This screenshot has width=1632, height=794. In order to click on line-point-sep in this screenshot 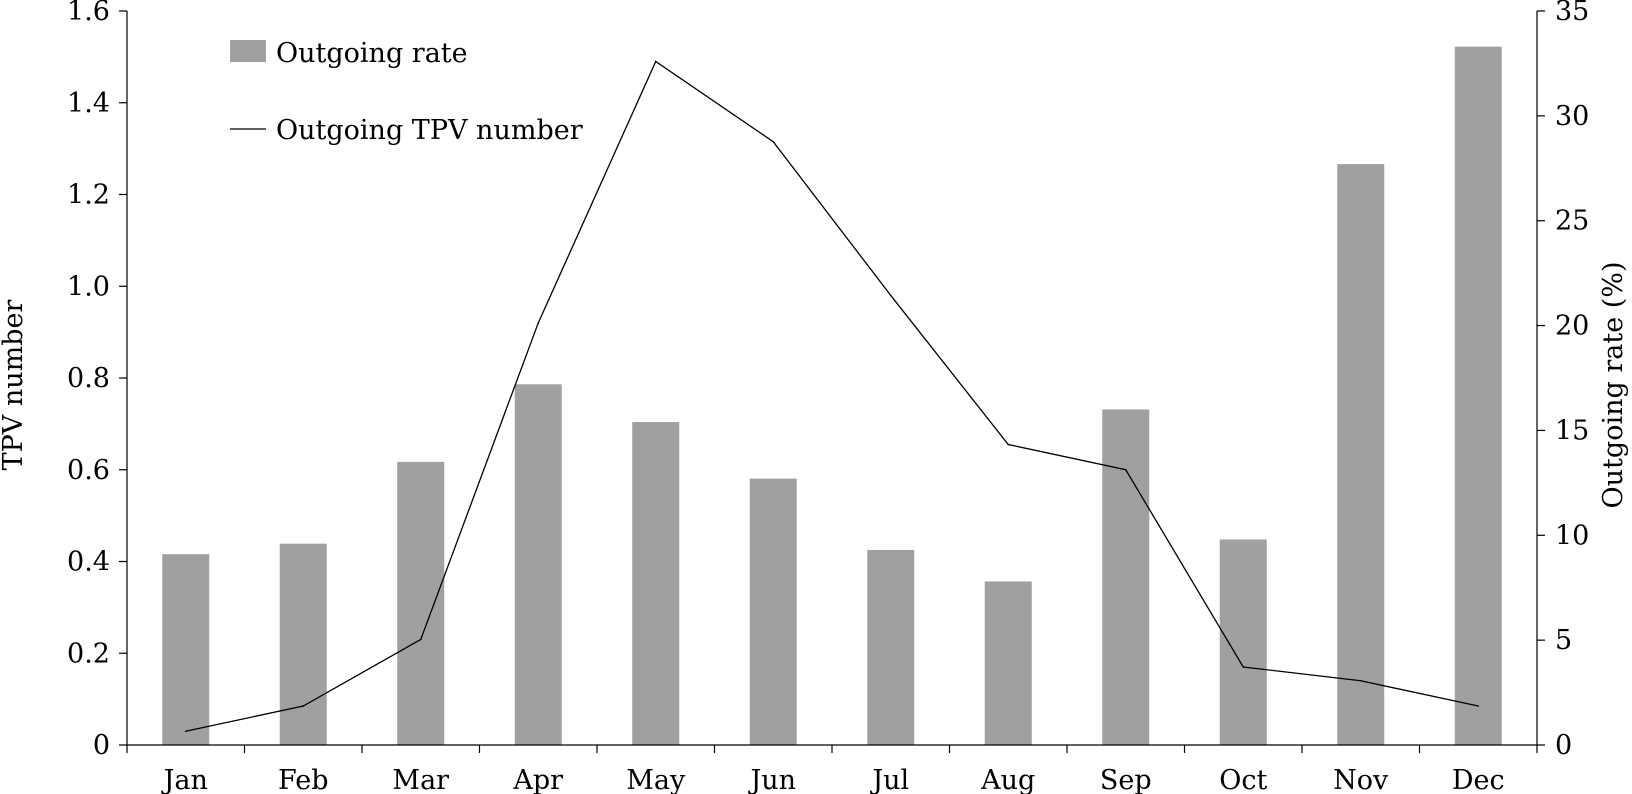, I will do `click(1125, 469)`.